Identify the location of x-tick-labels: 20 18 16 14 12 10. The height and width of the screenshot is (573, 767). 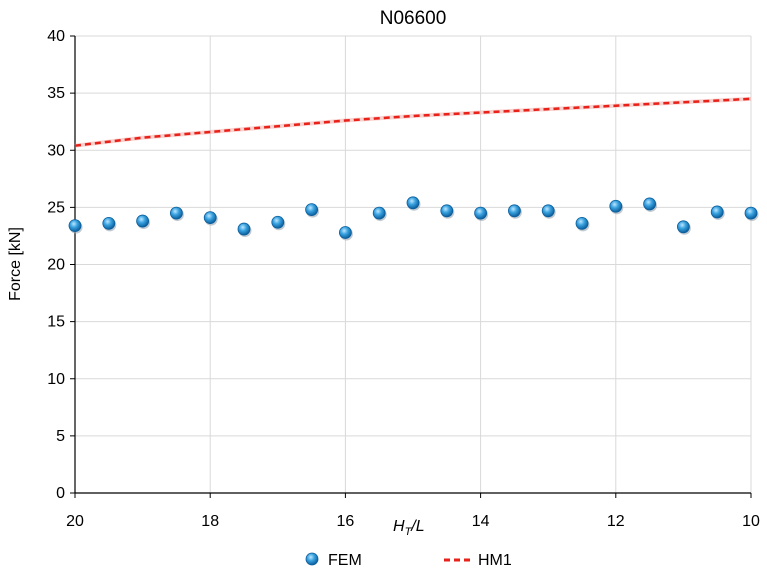
(413, 521).